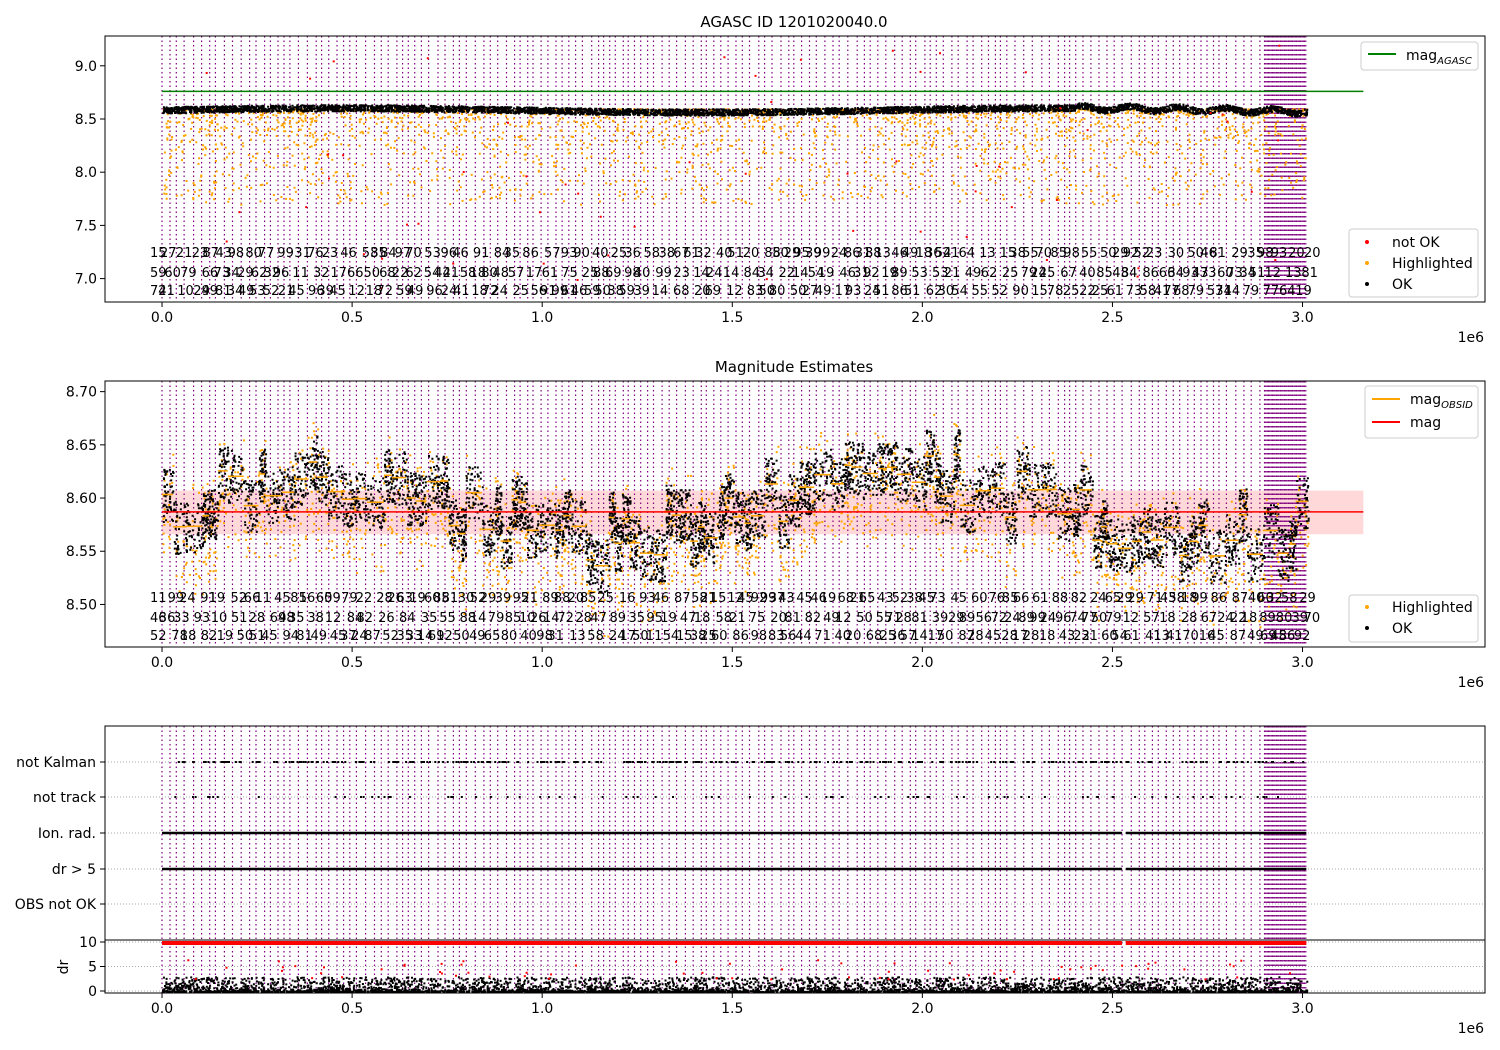 This screenshot has width=1500, height=1050. Describe the element at coordinates (1176, 253) in the screenshot. I see `top-obsid-0-71: 30` at that location.